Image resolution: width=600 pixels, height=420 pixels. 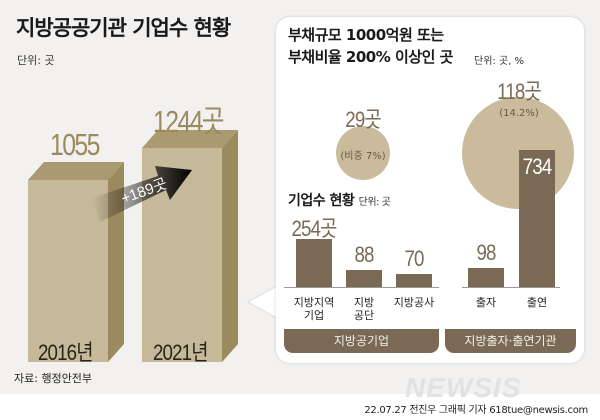 What do you see at coordinates (314, 309) in the screenshot?
I see `count-category-label: 지방지역 기업` at bounding box center [314, 309].